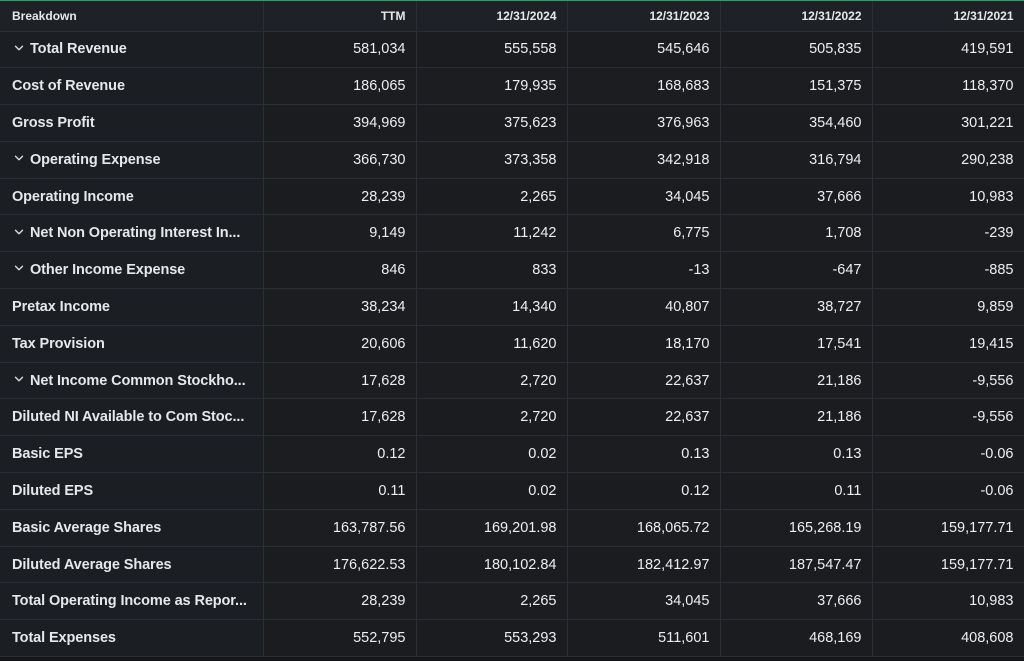 This screenshot has width=1024, height=661. I want to click on value-cell: 581,034, so click(340, 50).